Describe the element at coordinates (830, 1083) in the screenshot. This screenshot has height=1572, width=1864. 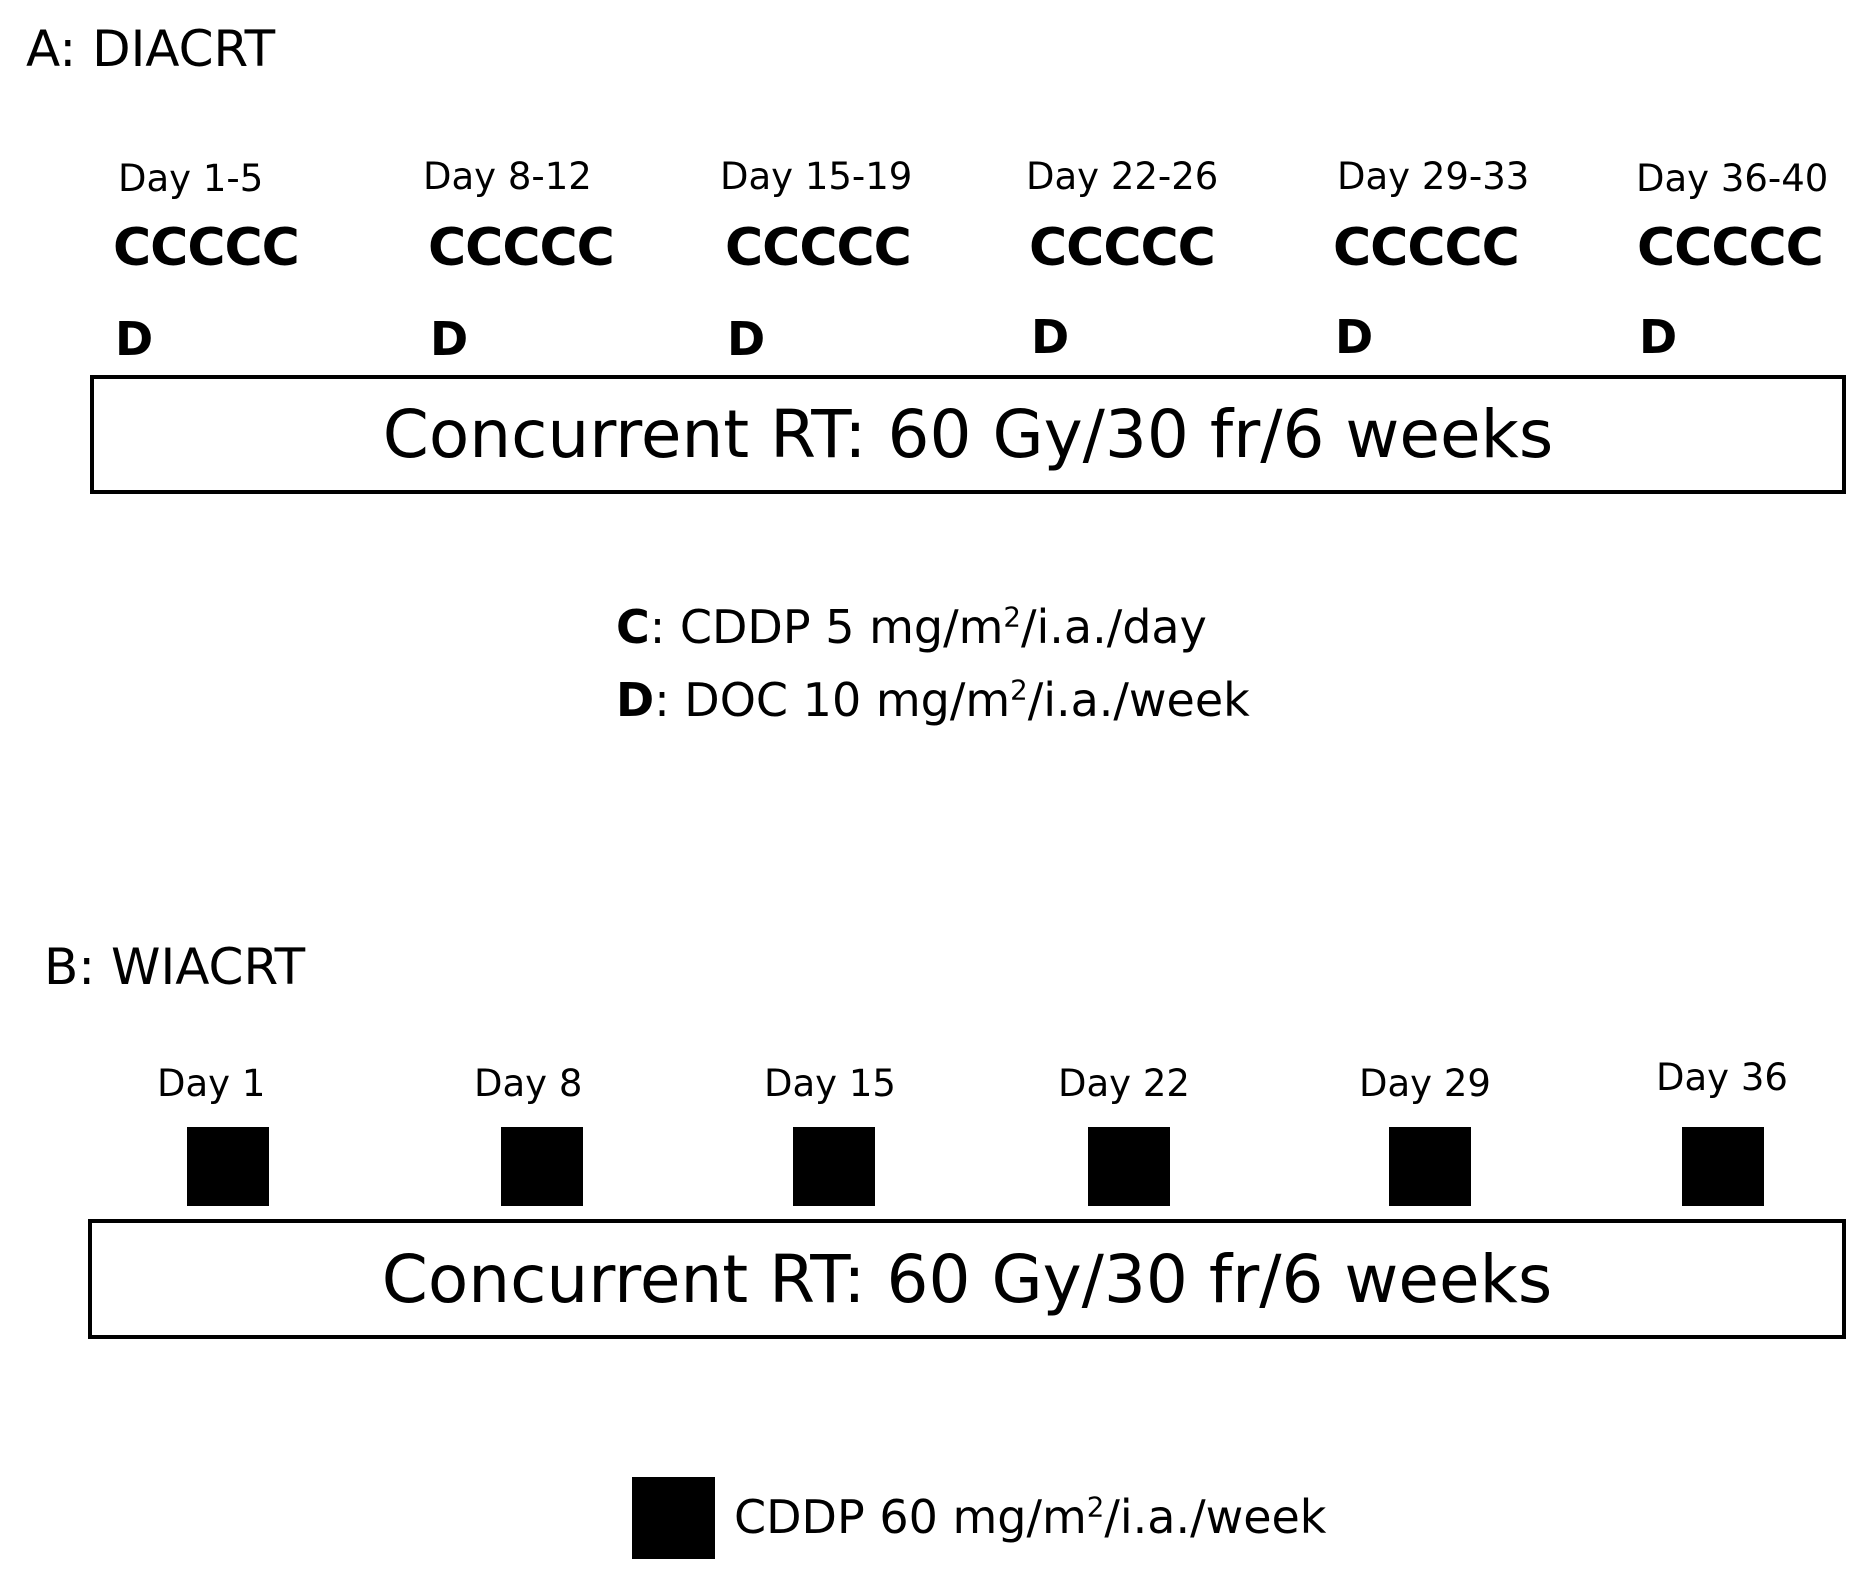
I see `panel-b-day-label: Day 15` at that location.